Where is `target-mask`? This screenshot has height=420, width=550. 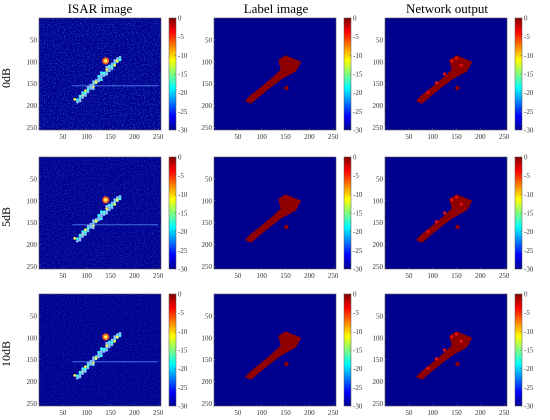
target-mask is located at coordinates (444, 79).